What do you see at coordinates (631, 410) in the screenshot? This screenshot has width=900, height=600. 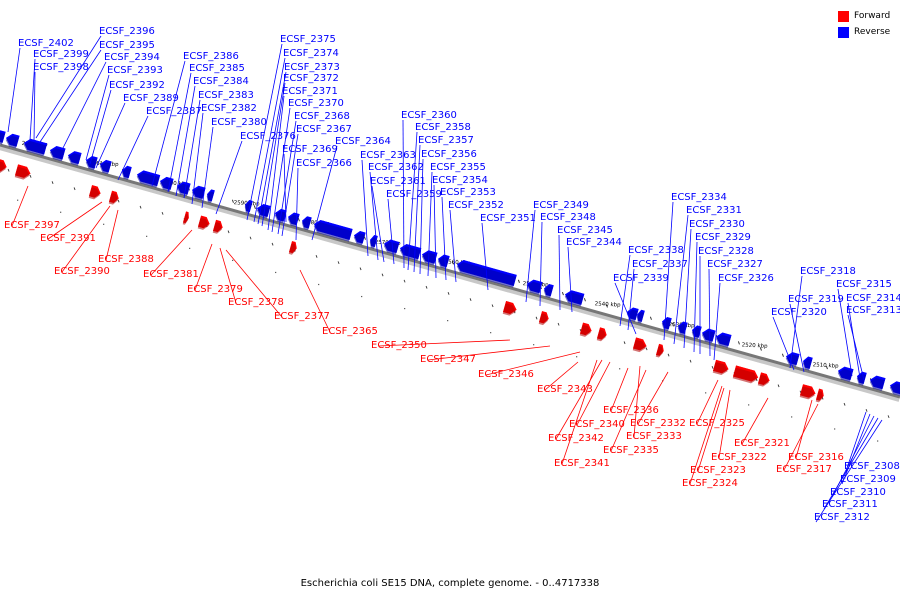 I see `forward-gene-label: ECSF_2336` at bounding box center [631, 410].